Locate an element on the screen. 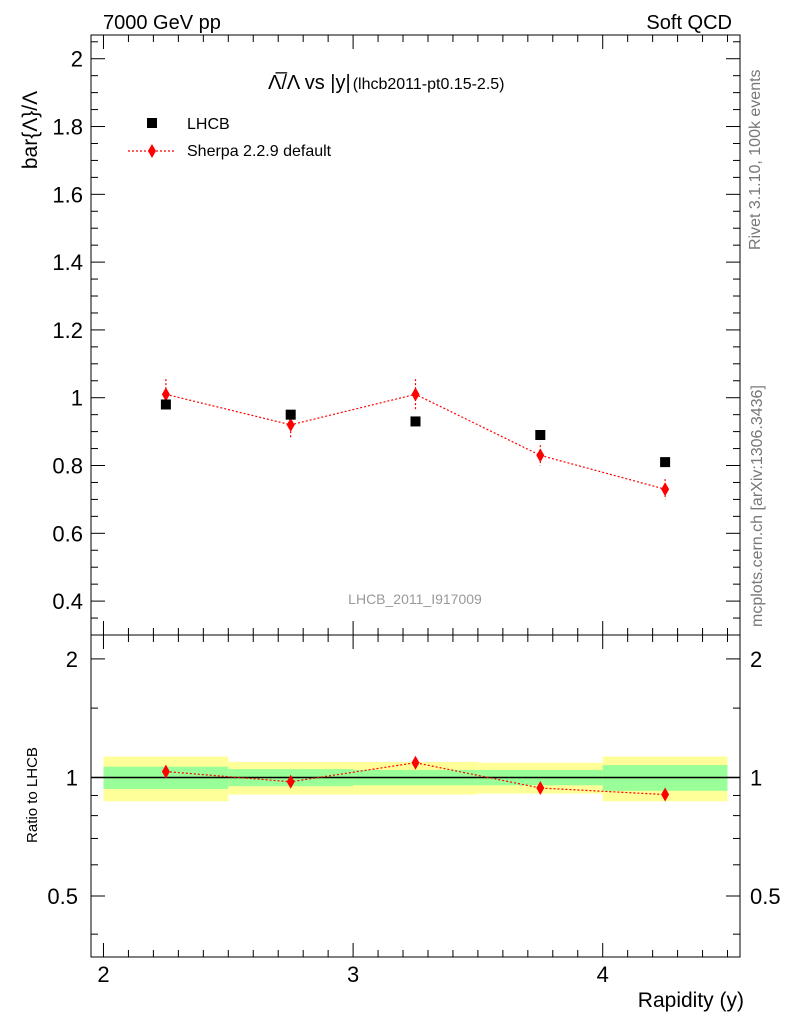 This screenshot has height=1024, width=786. legend-marker-mc is located at coordinates (152, 151).